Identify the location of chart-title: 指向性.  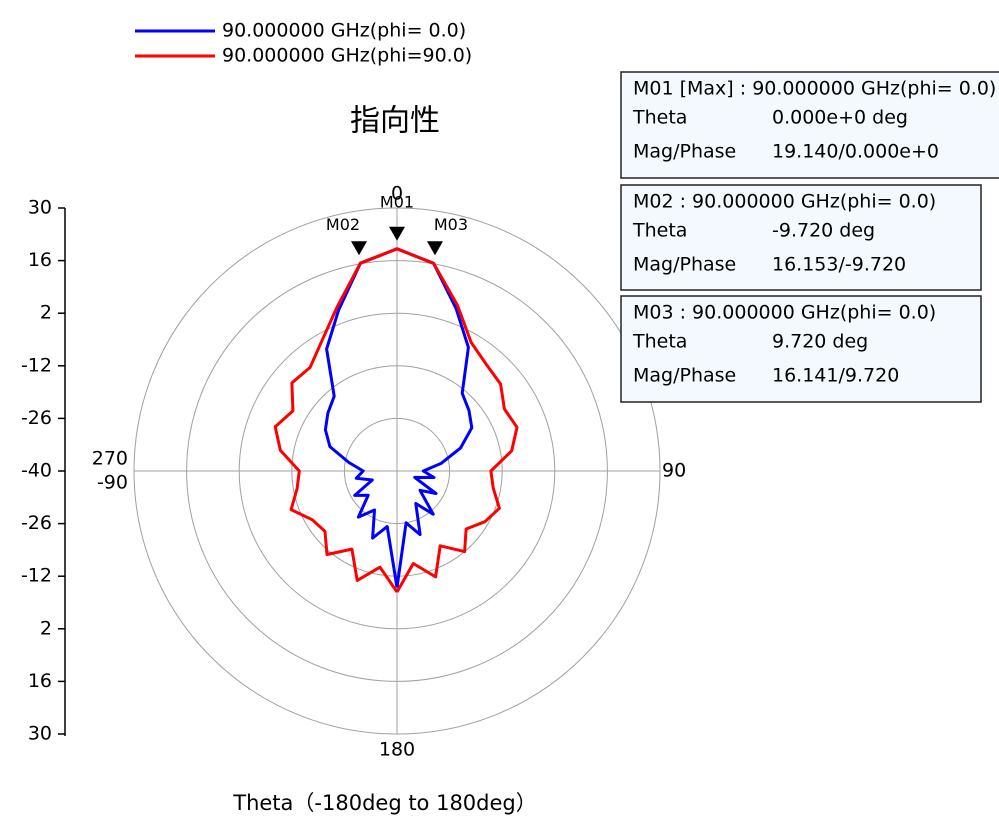
(395, 121).